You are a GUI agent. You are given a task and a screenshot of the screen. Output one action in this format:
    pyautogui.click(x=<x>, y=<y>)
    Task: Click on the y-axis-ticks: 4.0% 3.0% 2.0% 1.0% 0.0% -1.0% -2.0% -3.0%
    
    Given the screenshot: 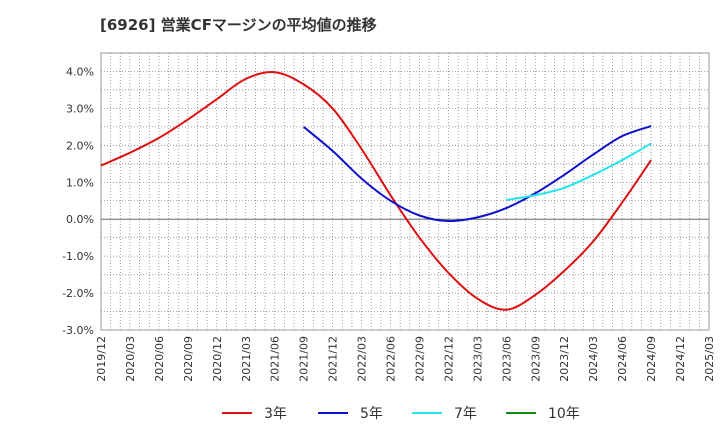 What is the action you would take?
    pyautogui.click(x=78, y=201)
    